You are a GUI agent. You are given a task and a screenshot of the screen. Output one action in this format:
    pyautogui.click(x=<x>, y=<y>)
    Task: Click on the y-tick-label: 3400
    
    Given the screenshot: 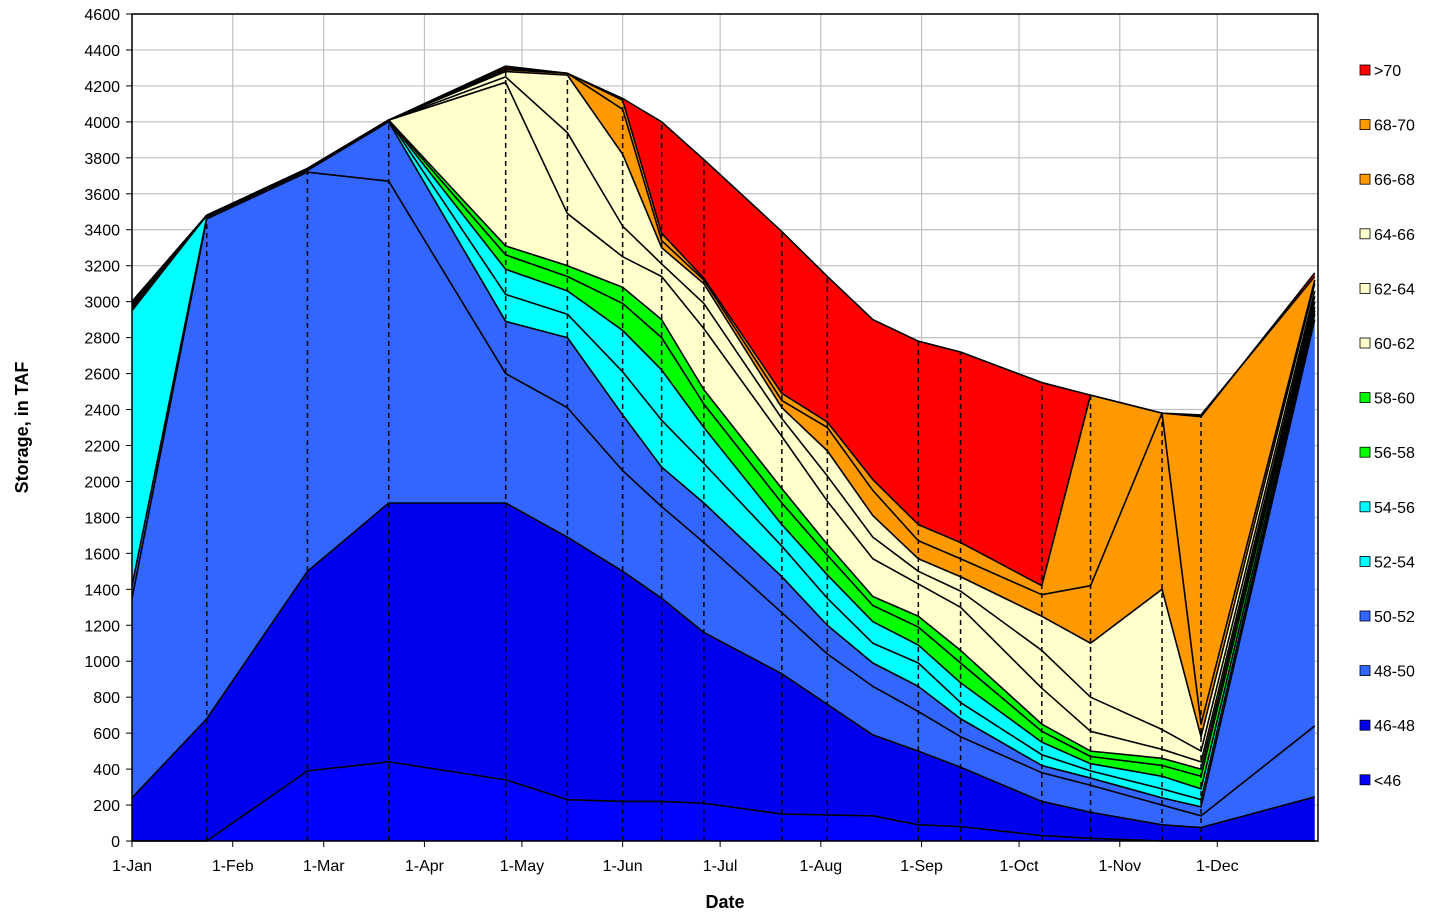 What is the action you would take?
    pyautogui.click(x=102, y=231)
    